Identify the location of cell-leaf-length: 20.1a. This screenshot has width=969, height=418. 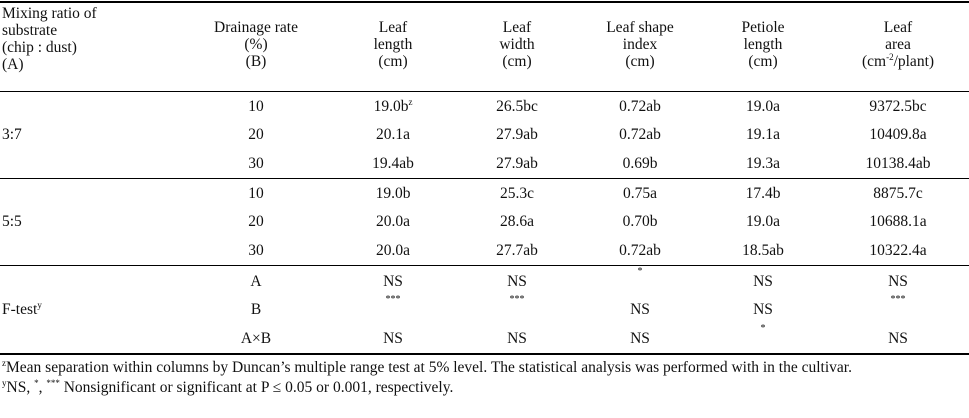
(393, 134).